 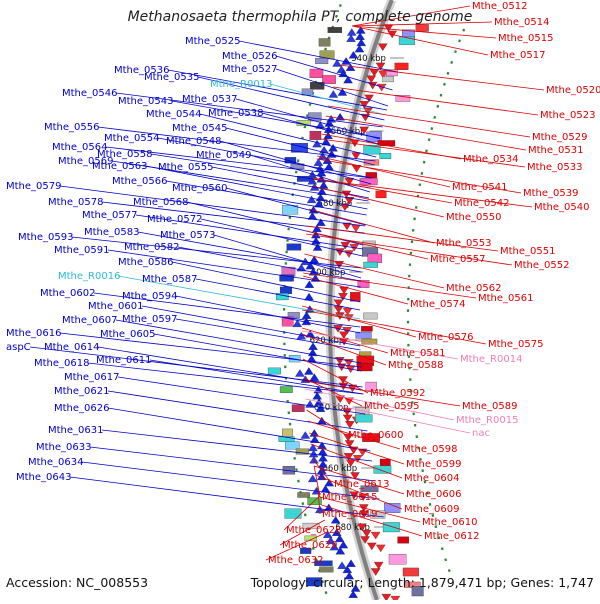 I want to click on right-gene-label: Mthe_0575, so click(x=516, y=344).